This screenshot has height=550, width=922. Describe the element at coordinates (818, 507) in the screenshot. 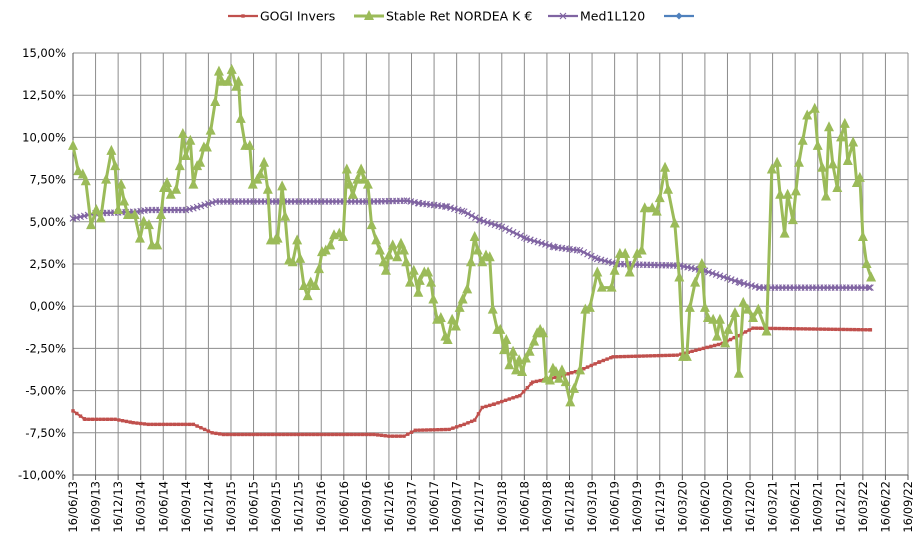

I see `x-tick-label: 16/09/21` at that location.